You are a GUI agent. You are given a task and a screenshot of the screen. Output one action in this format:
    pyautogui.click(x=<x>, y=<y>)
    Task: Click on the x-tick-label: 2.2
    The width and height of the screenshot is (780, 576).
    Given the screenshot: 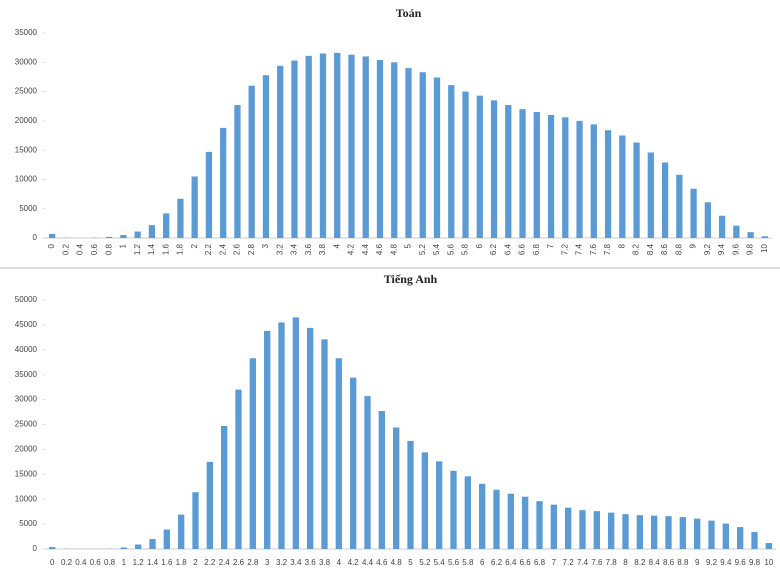 What is the action you would take?
    pyautogui.click(x=208, y=249)
    